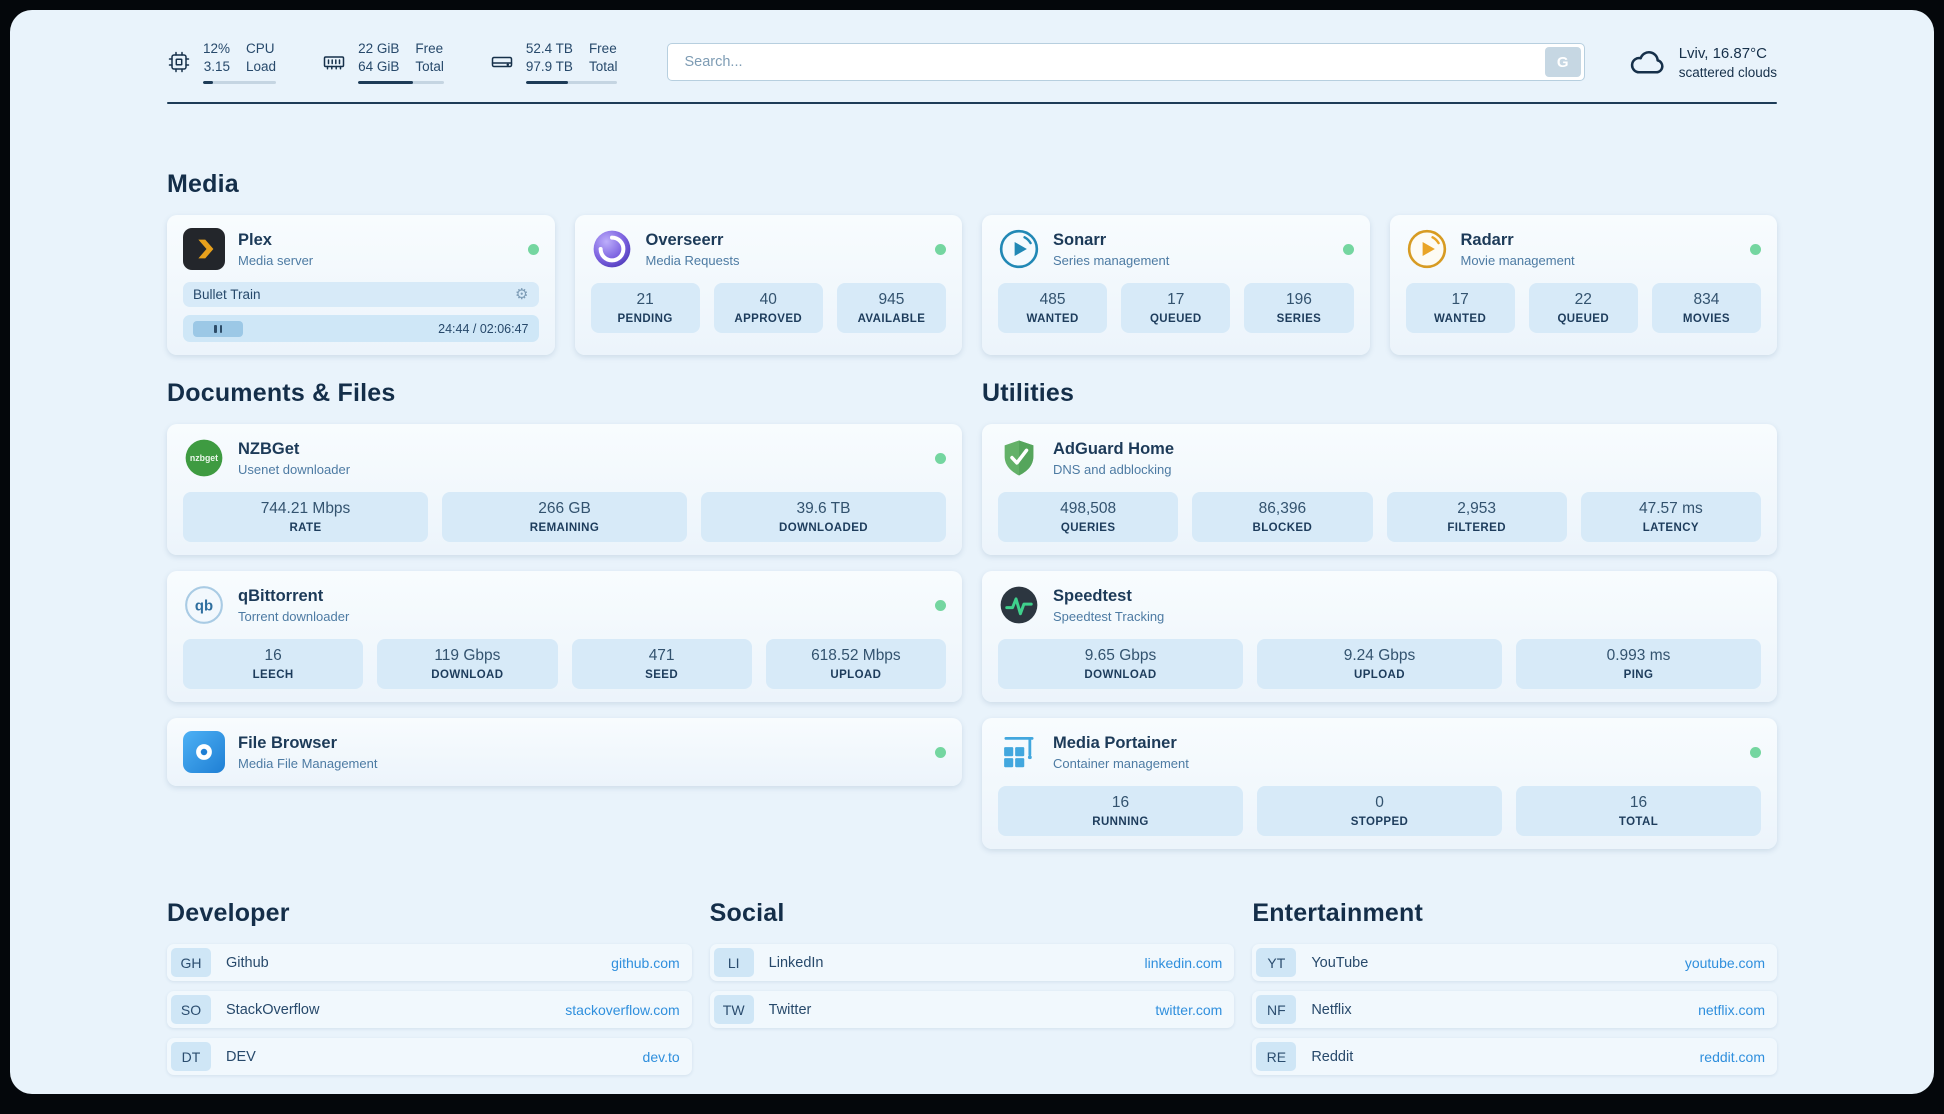  What do you see at coordinates (483, 328) in the screenshot?
I see `playback-time: 24:44 / 02:06:47` at bounding box center [483, 328].